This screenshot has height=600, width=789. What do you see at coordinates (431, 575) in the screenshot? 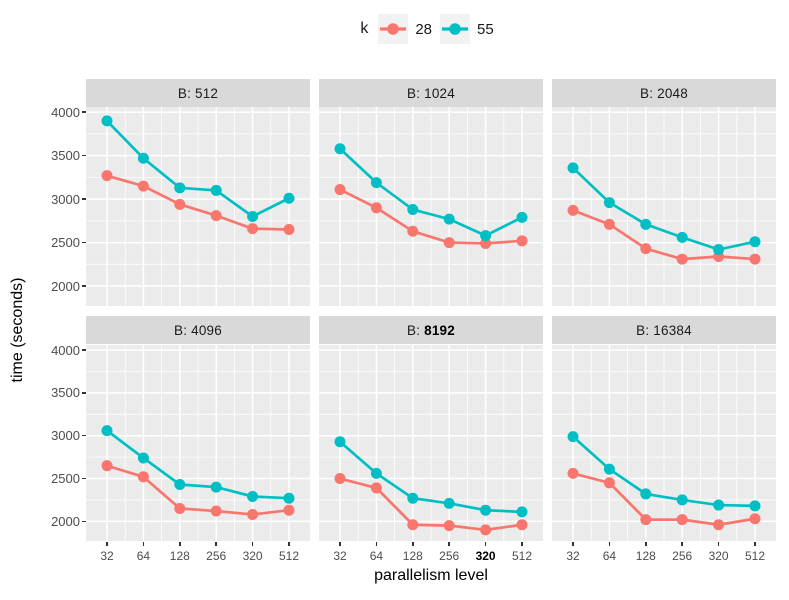
I see `x-axis-title: parallelism level` at bounding box center [431, 575].